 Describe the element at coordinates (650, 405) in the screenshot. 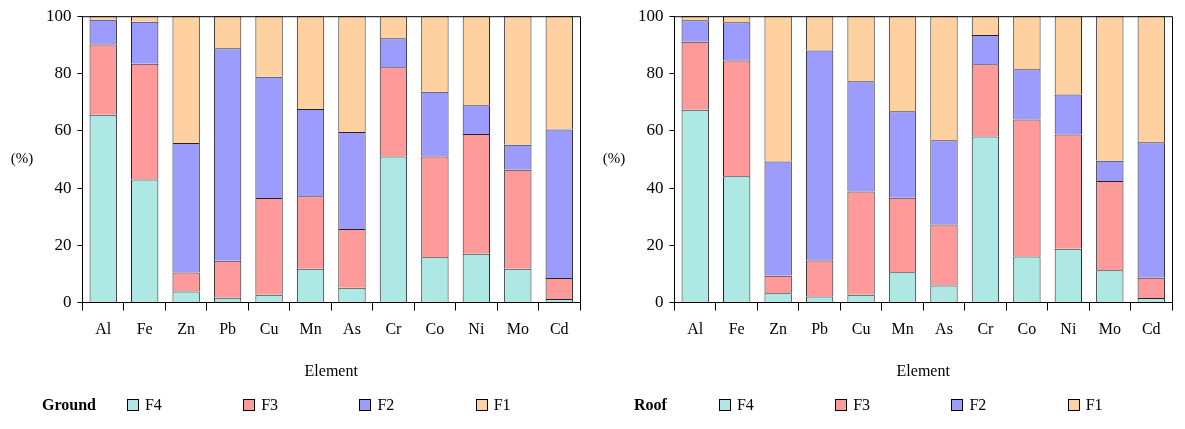

I see `legend-title: Roof` at that location.